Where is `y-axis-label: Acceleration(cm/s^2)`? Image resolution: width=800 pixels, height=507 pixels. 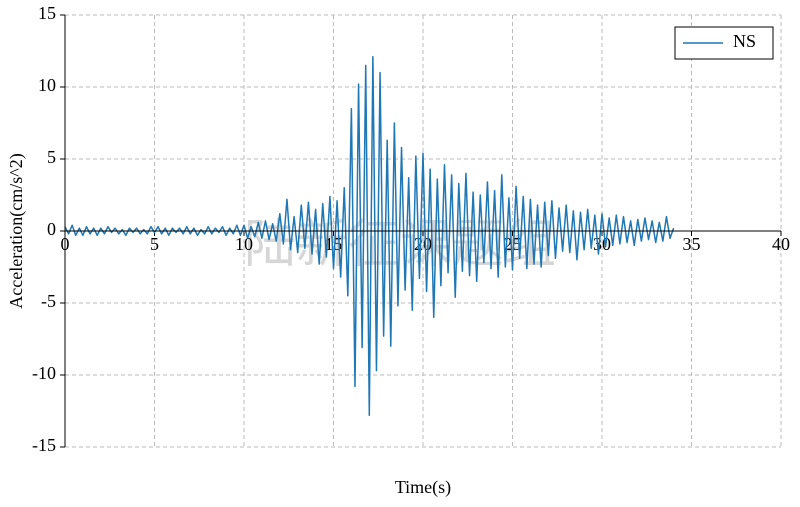
y-axis-label: Acceleration(cm/s^2) is located at coordinates (16, 230).